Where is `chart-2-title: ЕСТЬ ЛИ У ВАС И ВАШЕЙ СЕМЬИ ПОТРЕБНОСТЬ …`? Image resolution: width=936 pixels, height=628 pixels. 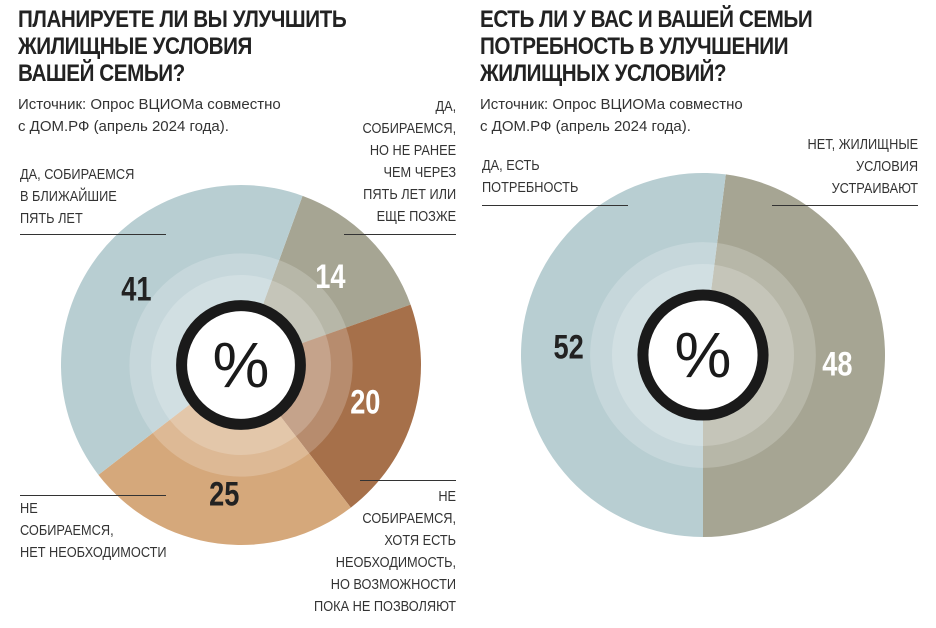
chart-2-title: ЕСТЬ ЛИ У ВАС И ВАШЕЙ СЕМЬИ ПОТРЕБНОСТЬ … is located at coordinates (646, 46).